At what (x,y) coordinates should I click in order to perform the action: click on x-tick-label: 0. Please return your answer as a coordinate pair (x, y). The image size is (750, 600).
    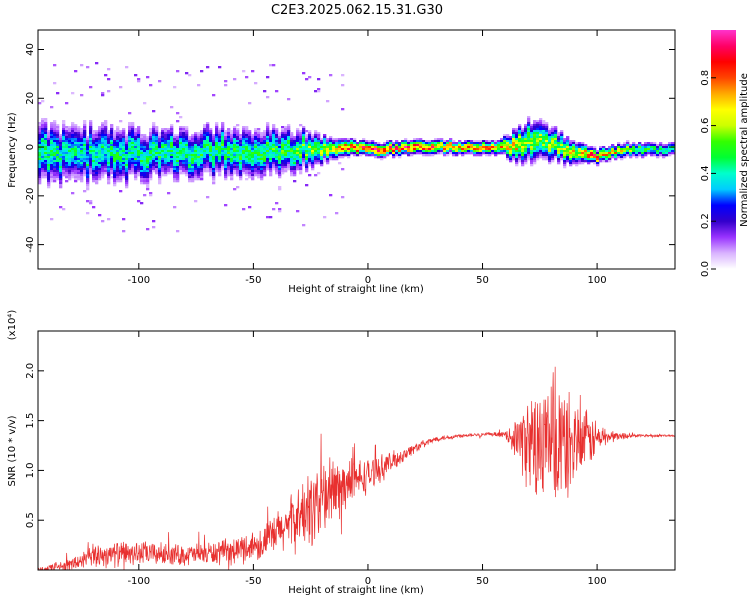
    Looking at the image, I should click on (368, 581).